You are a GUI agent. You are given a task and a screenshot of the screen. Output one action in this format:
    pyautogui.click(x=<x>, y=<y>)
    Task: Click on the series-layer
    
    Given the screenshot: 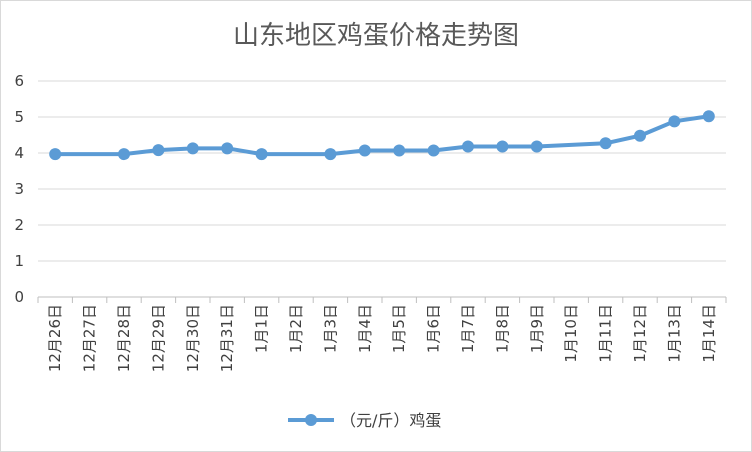 What is the action you would take?
    pyautogui.click(x=382, y=135)
    